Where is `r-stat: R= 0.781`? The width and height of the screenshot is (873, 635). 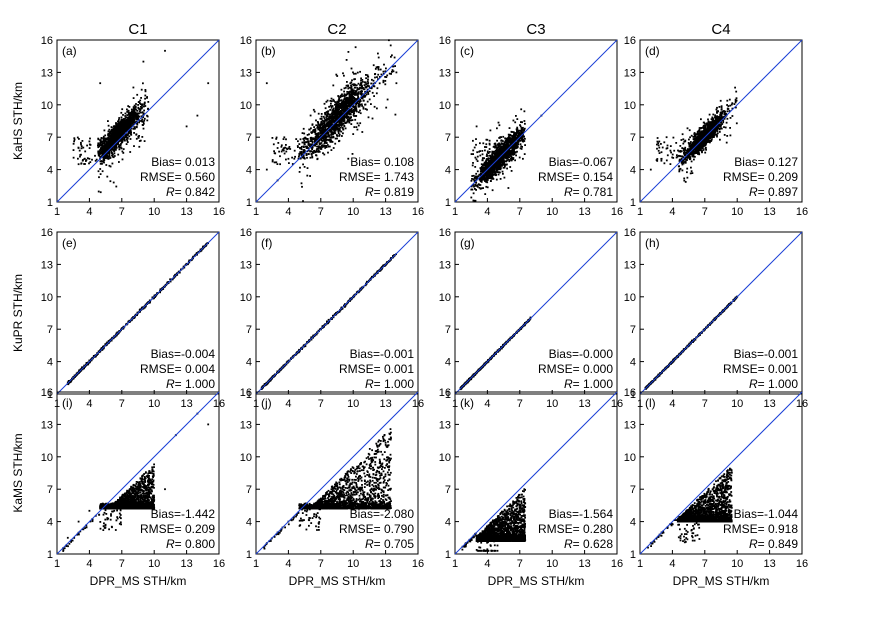 r-stat: R= 0.781 is located at coordinates (588, 192).